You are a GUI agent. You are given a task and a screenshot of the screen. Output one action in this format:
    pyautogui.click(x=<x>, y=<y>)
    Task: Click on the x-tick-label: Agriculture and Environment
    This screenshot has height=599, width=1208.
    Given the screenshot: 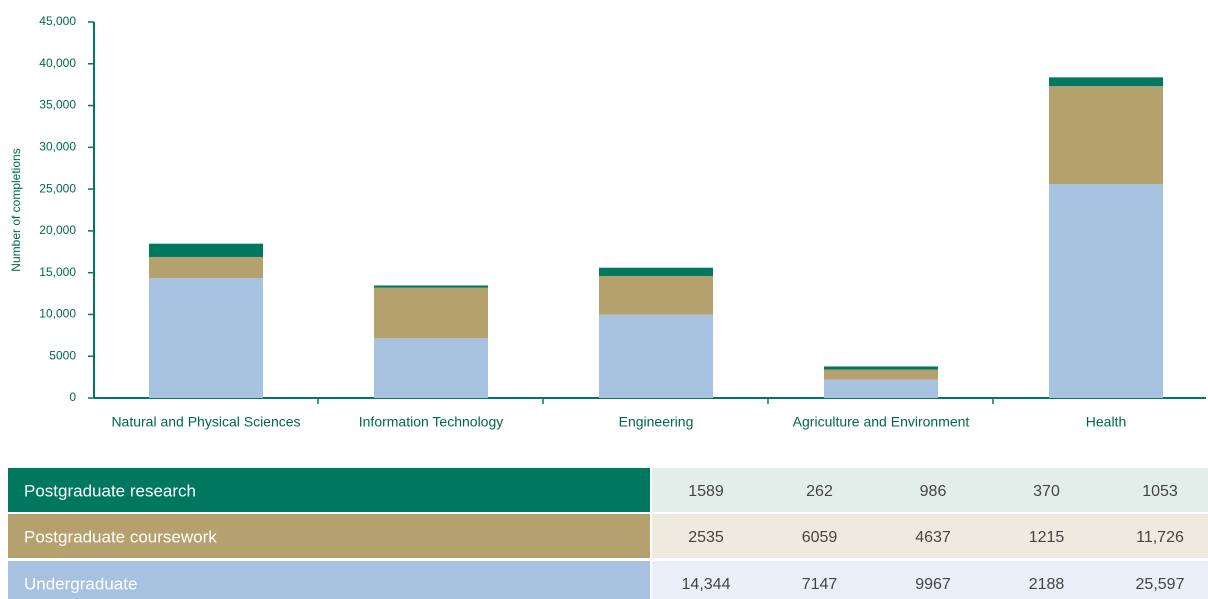 What is the action you would take?
    pyautogui.click(x=881, y=422)
    